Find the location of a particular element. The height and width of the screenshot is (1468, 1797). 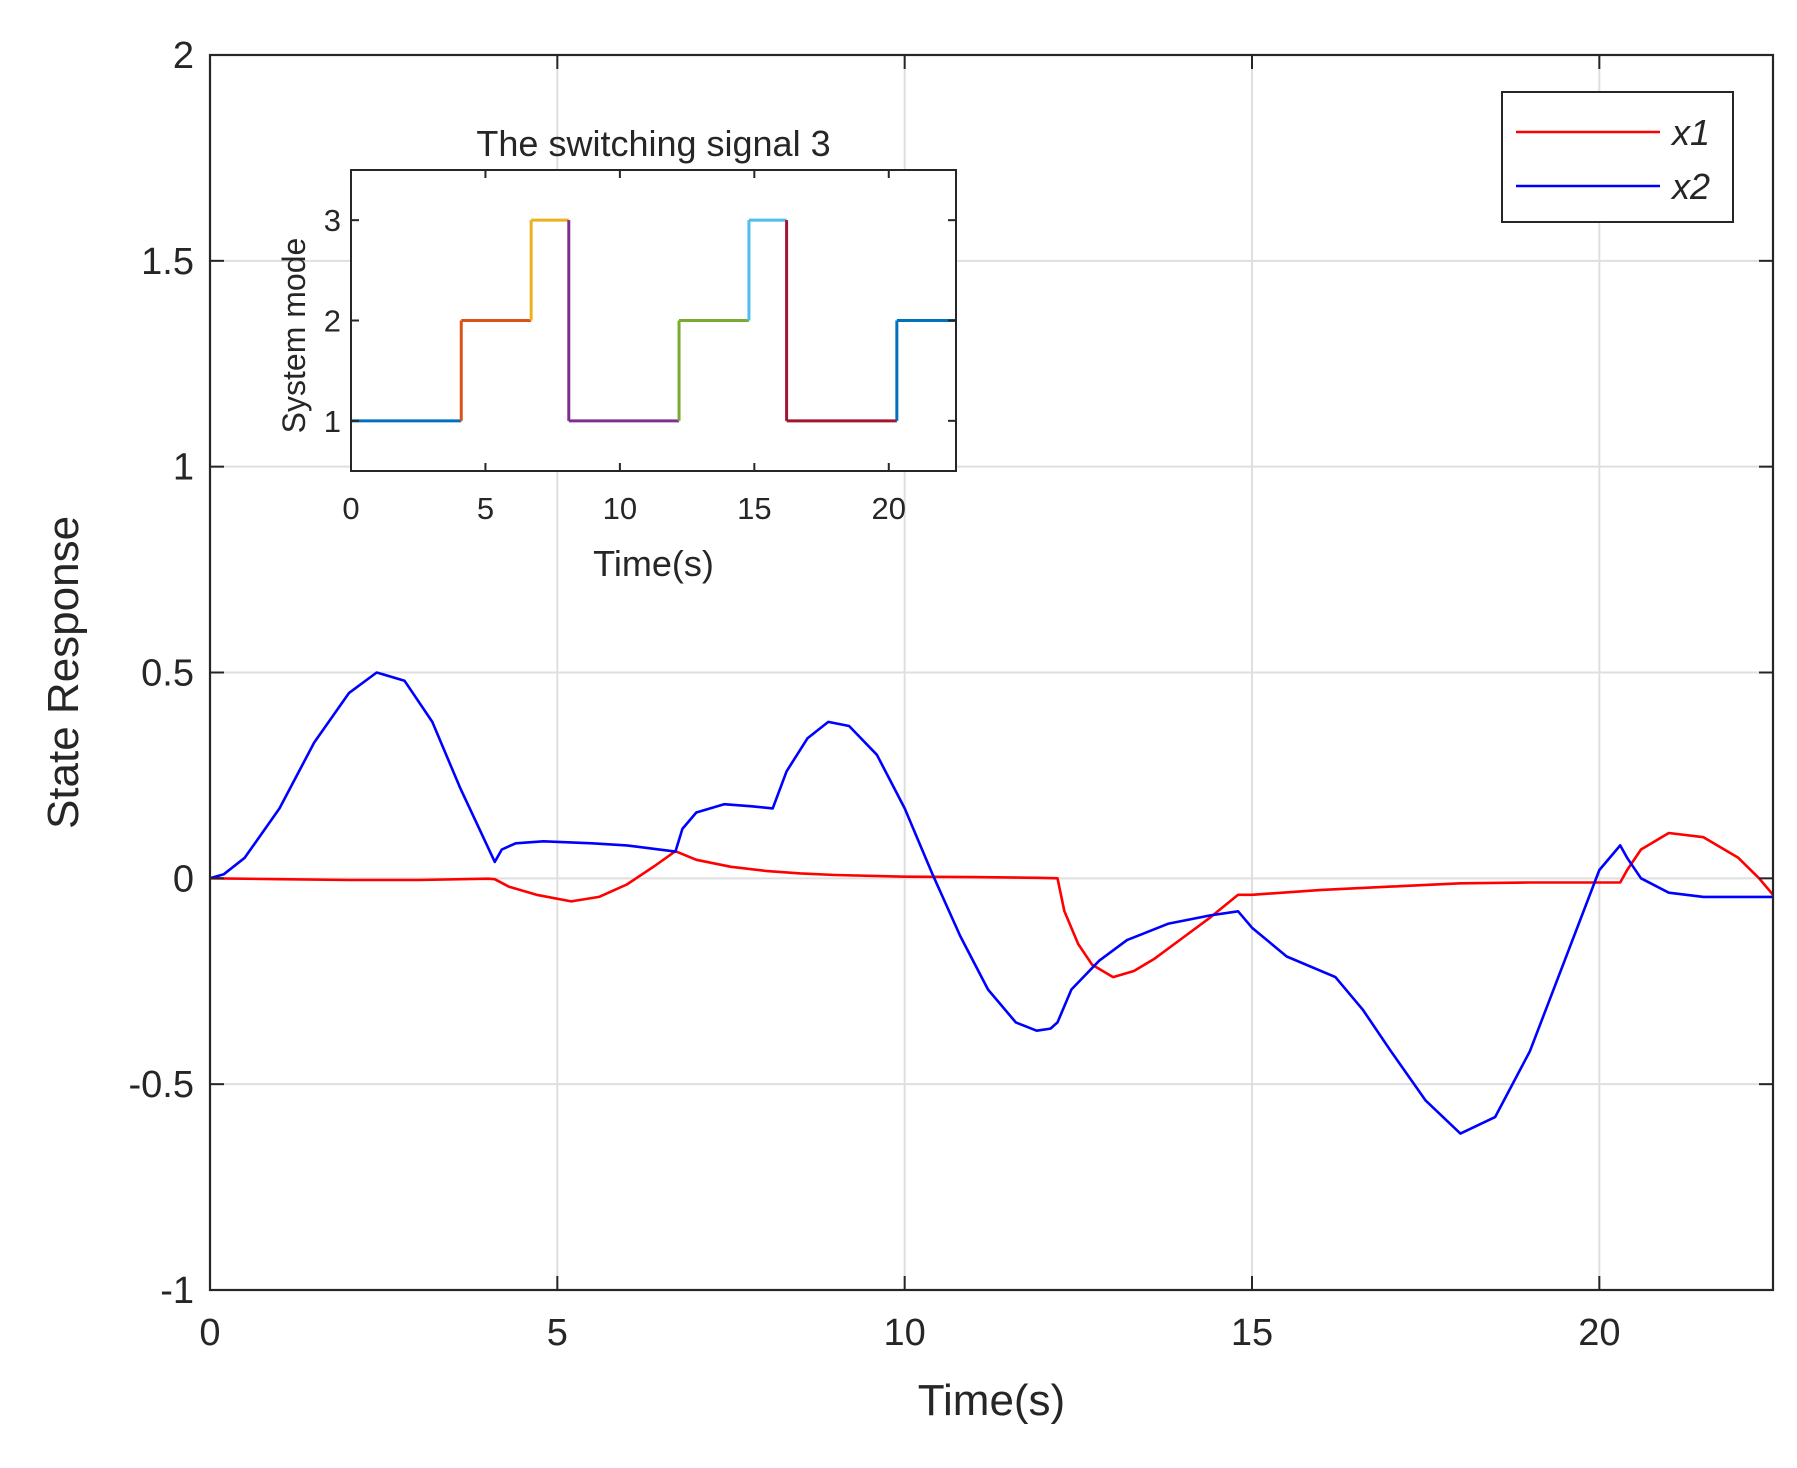

main-y-tick-label: -0.5 is located at coordinates (161, 1085).